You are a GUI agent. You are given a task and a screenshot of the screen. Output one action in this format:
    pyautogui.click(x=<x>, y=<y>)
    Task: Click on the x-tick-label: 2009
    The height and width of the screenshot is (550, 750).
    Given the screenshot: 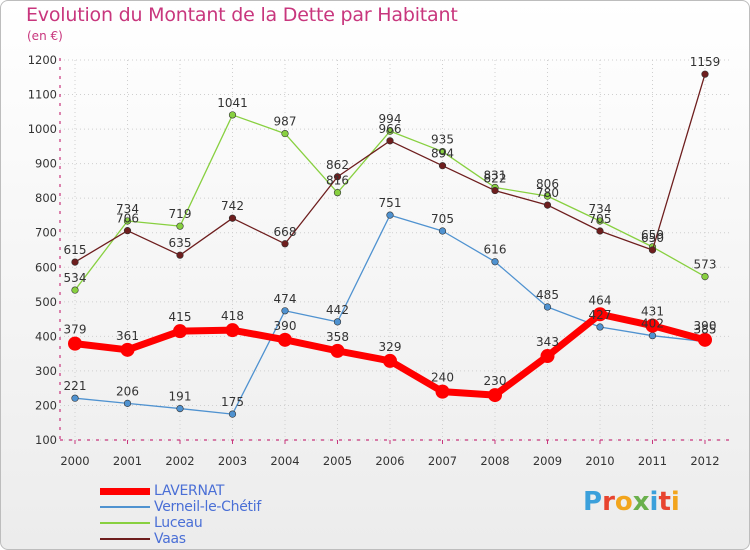 What is the action you would take?
    pyautogui.click(x=547, y=461)
    